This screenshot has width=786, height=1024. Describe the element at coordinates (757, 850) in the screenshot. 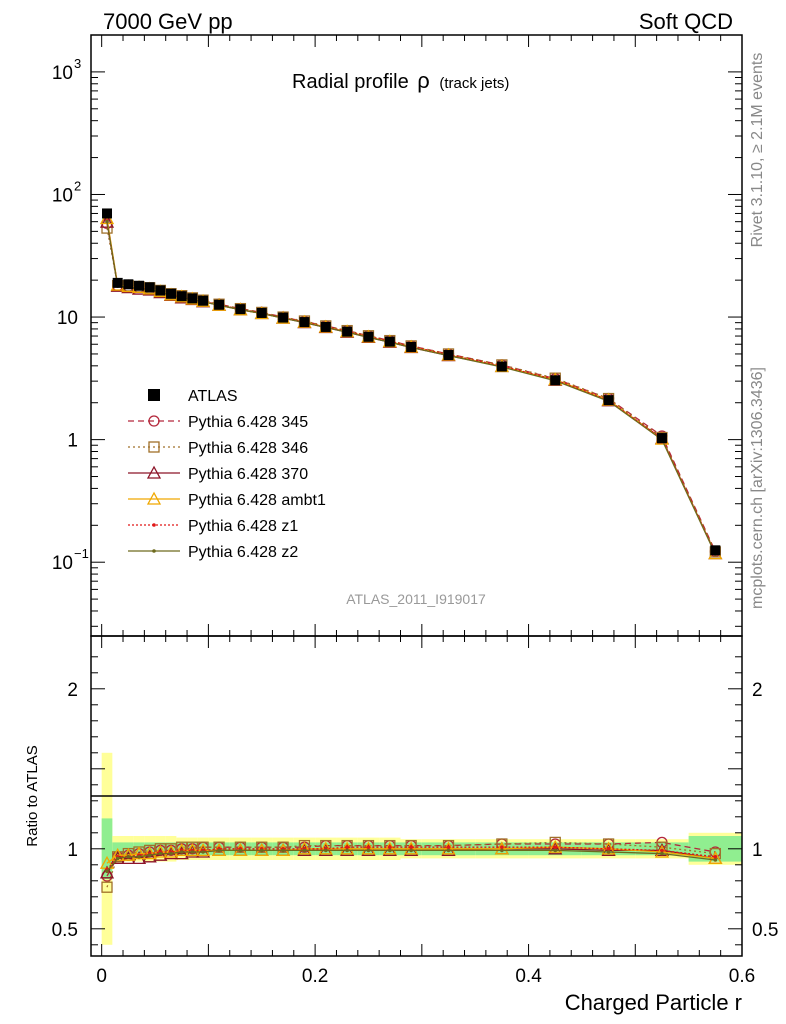

I see `y-tick-label-ratio-right: 1` at that location.